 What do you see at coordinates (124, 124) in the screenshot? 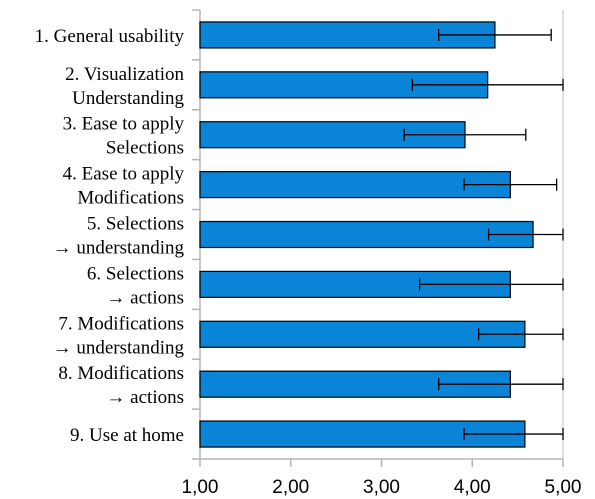
I see `category-label: 3. Ease to apply` at bounding box center [124, 124].